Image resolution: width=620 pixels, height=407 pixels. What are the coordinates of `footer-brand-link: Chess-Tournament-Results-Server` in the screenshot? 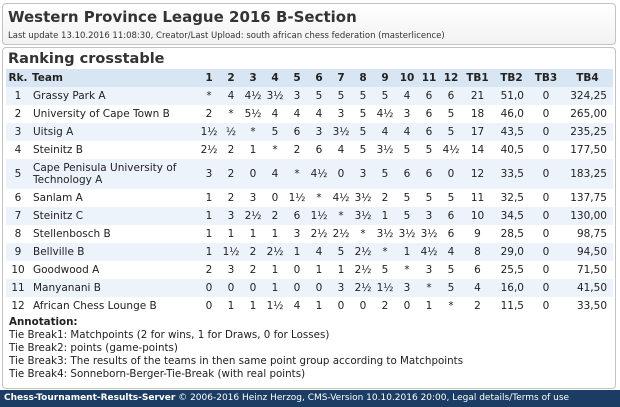 It's located at (90, 398).